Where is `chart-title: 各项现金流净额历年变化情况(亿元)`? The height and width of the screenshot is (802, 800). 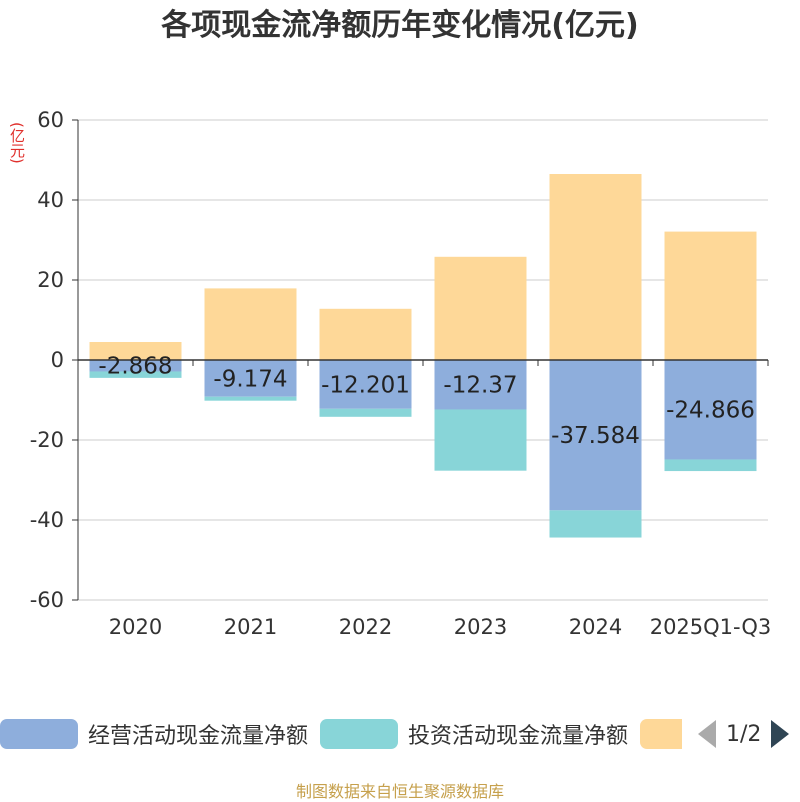 chart-title: 各项现金流净额历年变化情况(亿元) is located at coordinates (400, 25).